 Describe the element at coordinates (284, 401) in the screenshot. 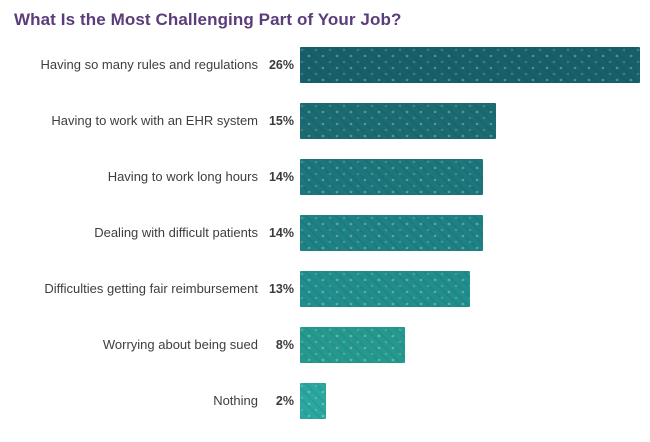

I see `value-label: 2%` at that location.